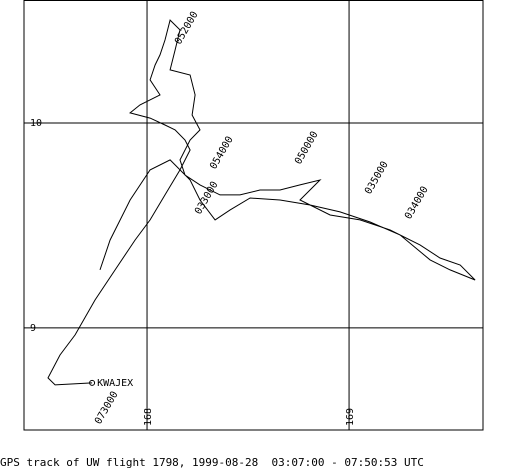  Describe the element at coordinates (115, 383) in the screenshot. I see `station-label: KWAJEX` at that location.